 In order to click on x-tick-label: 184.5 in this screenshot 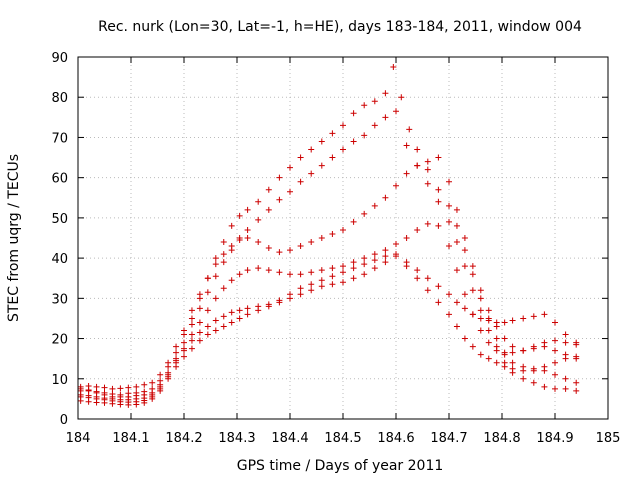, I will do `click(342, 438)`.